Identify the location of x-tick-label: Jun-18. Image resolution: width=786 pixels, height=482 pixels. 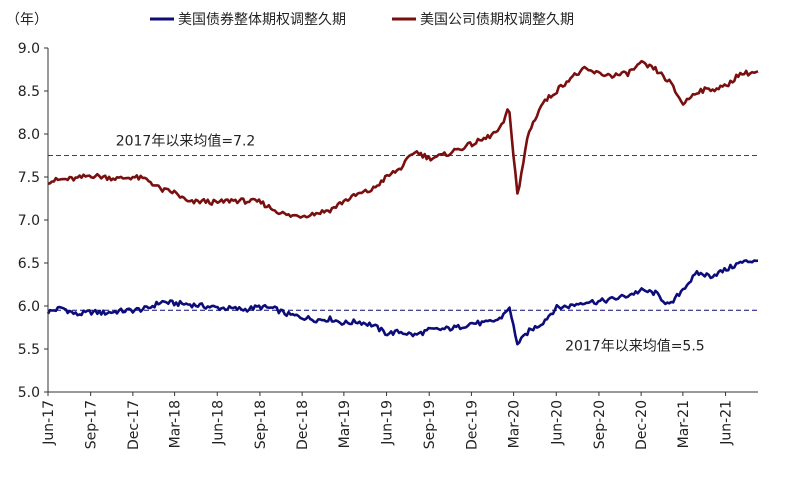
(218, 423).